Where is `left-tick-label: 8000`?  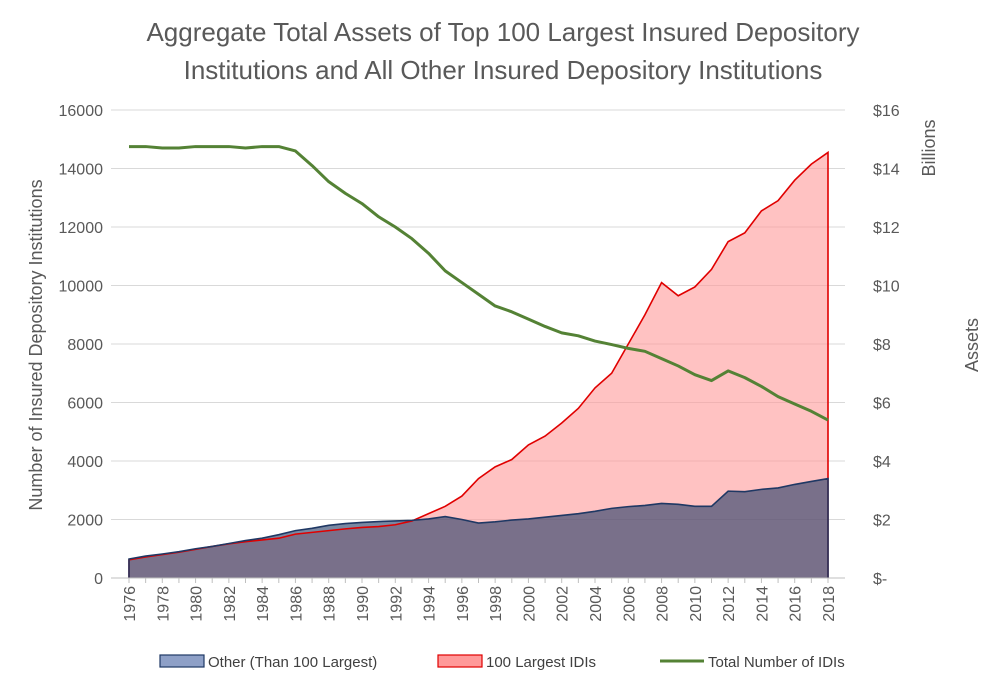 left-tick-label: 8000 is located at coordinates (85, 345).